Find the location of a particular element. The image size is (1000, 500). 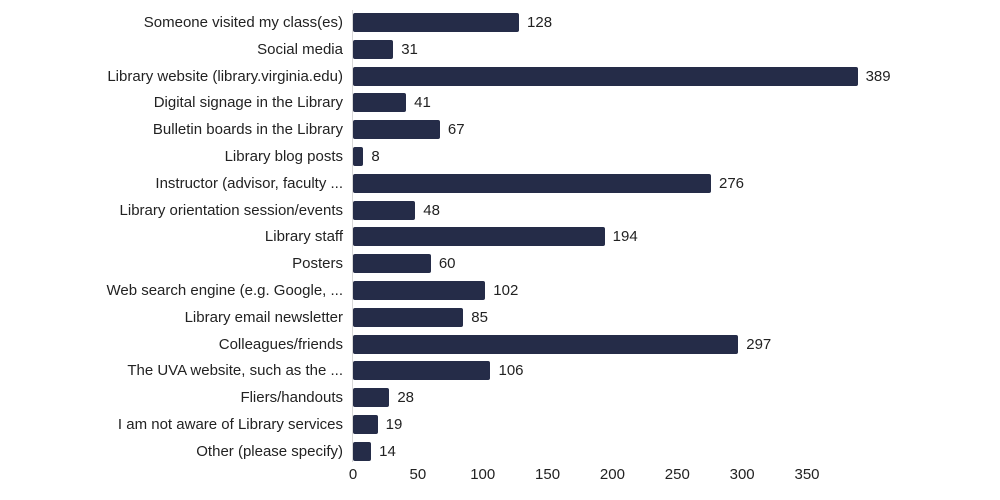

bar-row: Digital signage in the Library 41 is located at coordinates (500, 102).